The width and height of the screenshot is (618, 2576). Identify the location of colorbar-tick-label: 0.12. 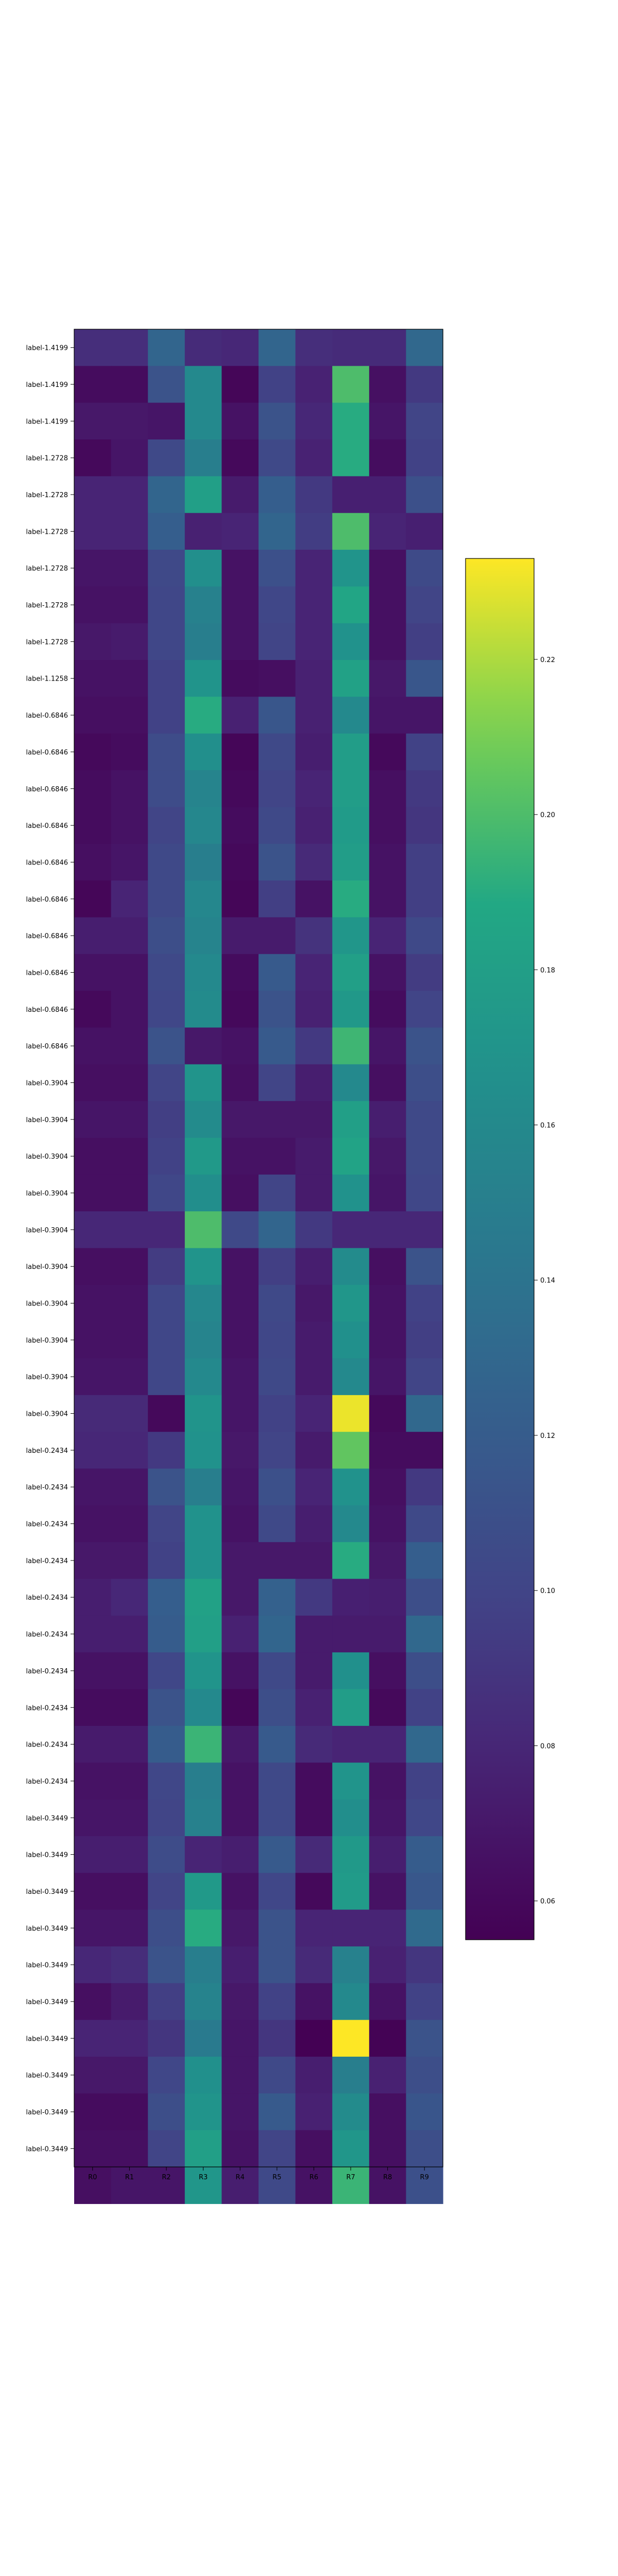
(548, 1436).